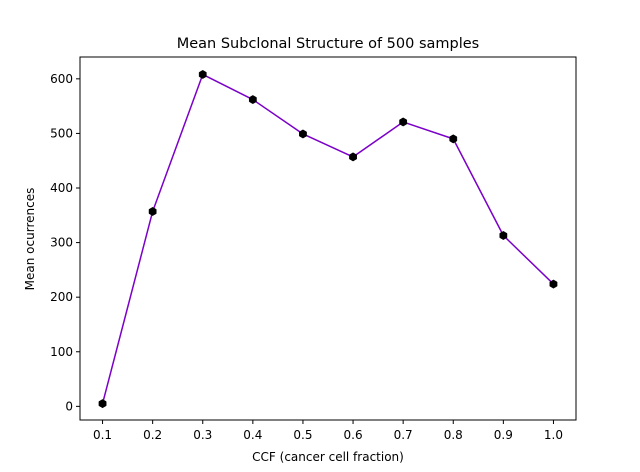 The height and width of the screenshot is (472, 640). I want to click on x-tick-label: 0.4, so click(252, 435).